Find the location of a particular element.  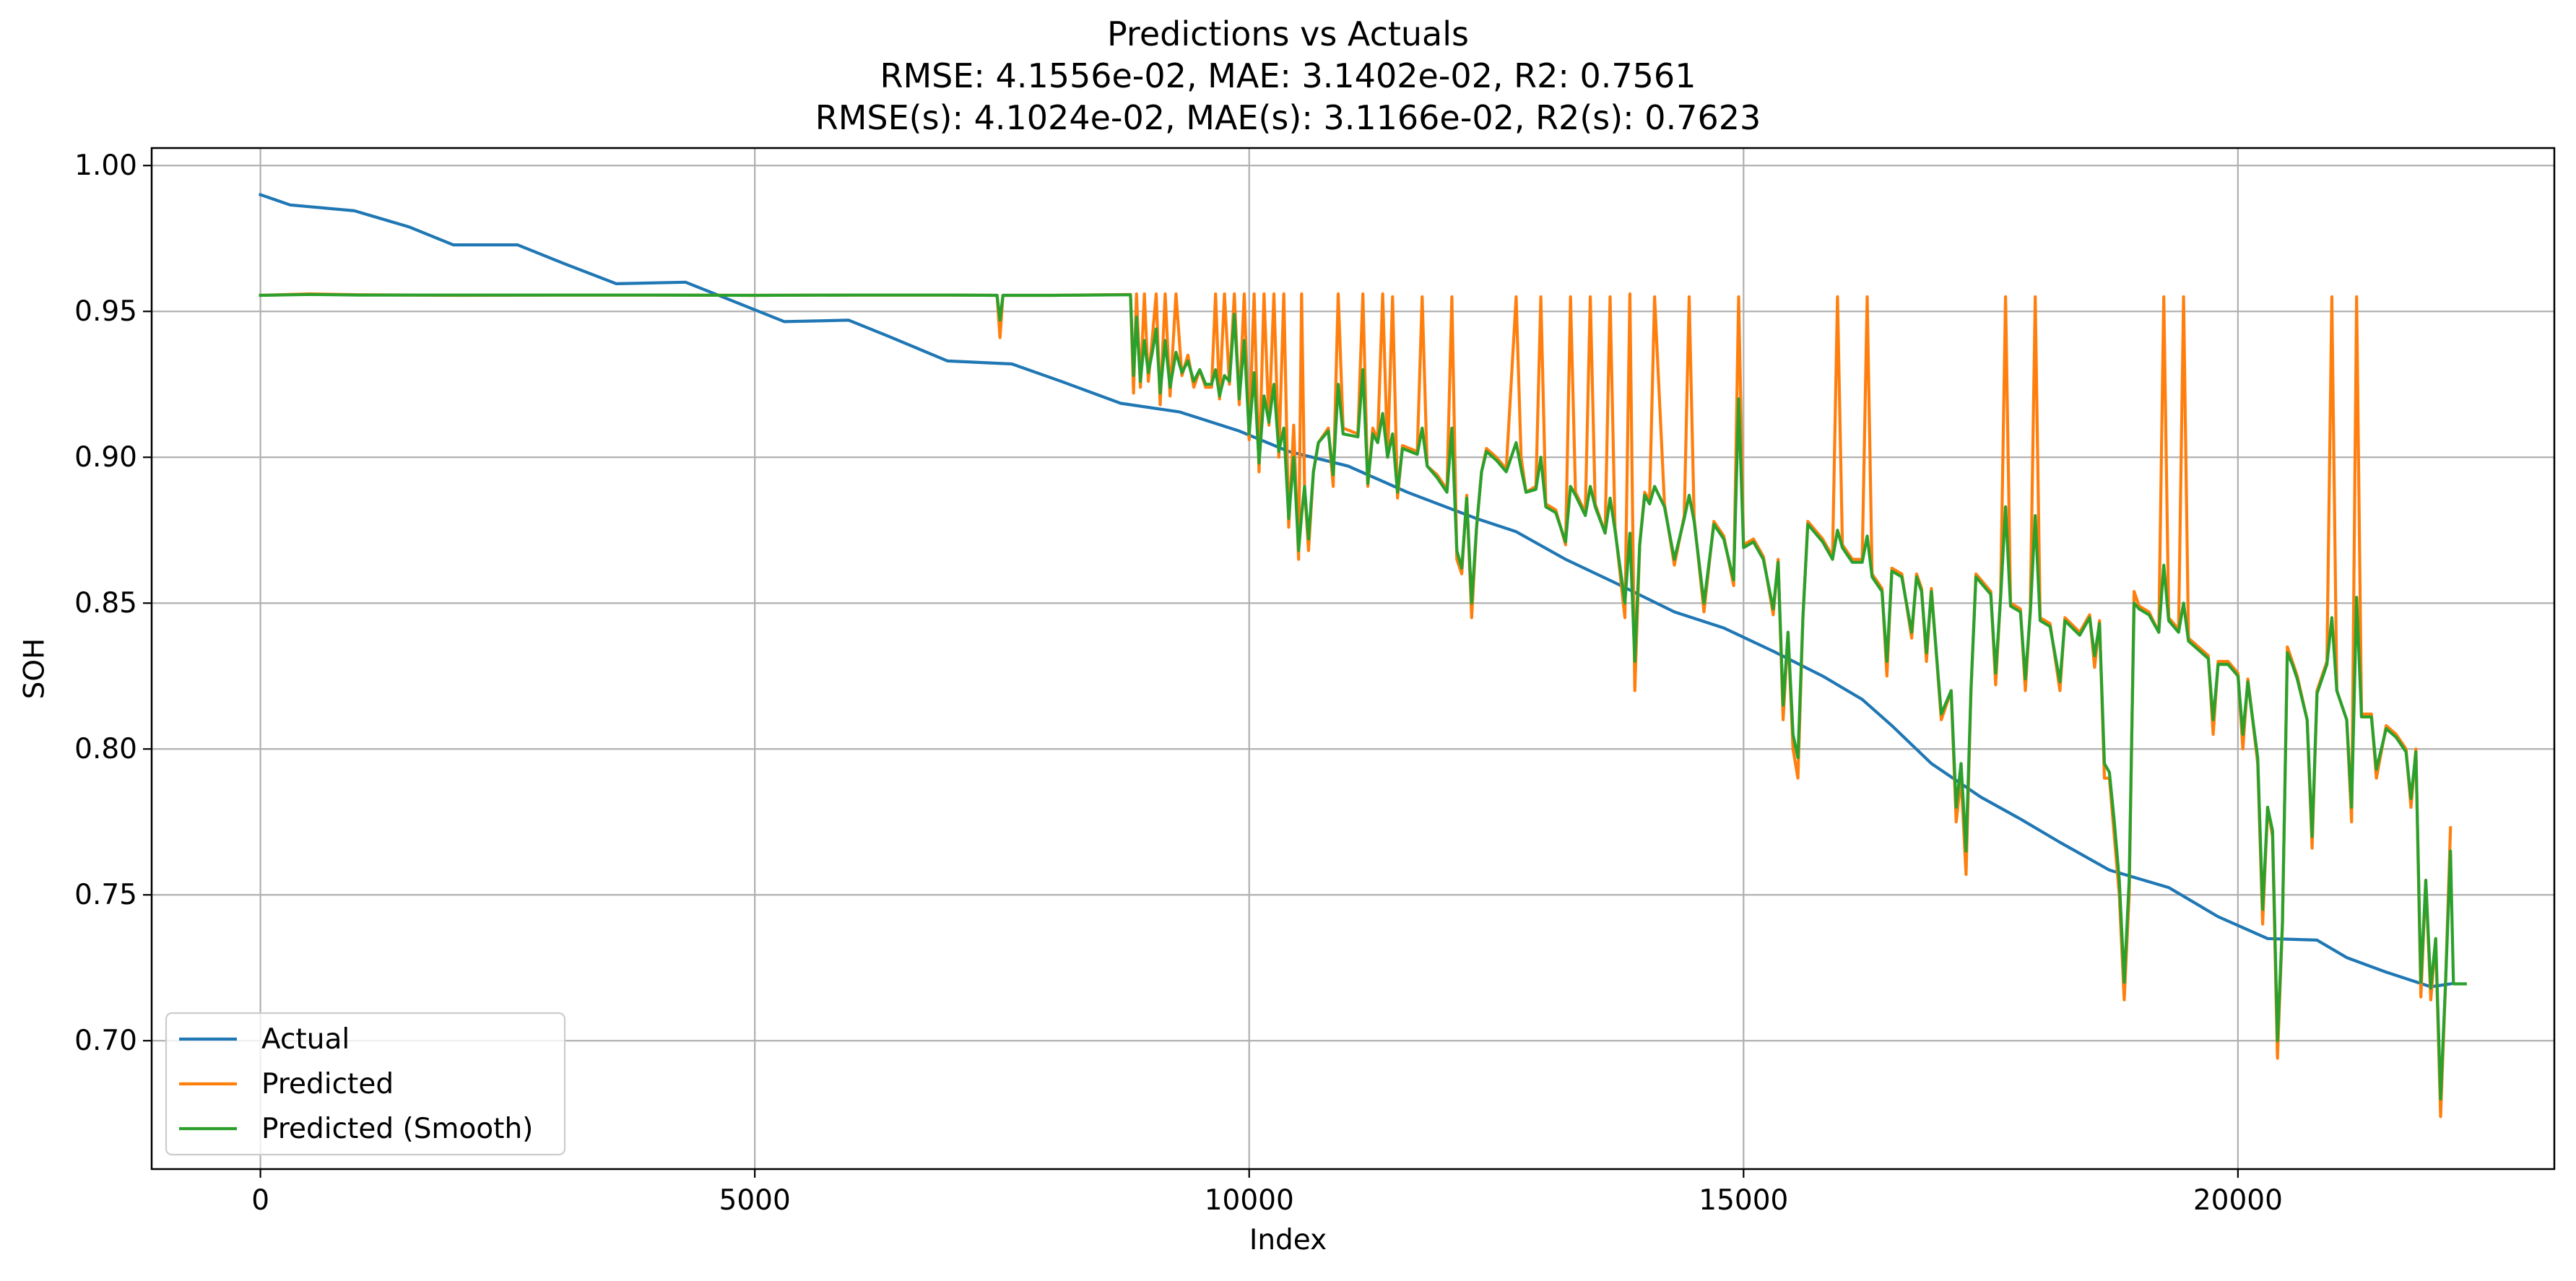

chart-title: Predictions vs Actuals is located at coordinates (1288, 33).